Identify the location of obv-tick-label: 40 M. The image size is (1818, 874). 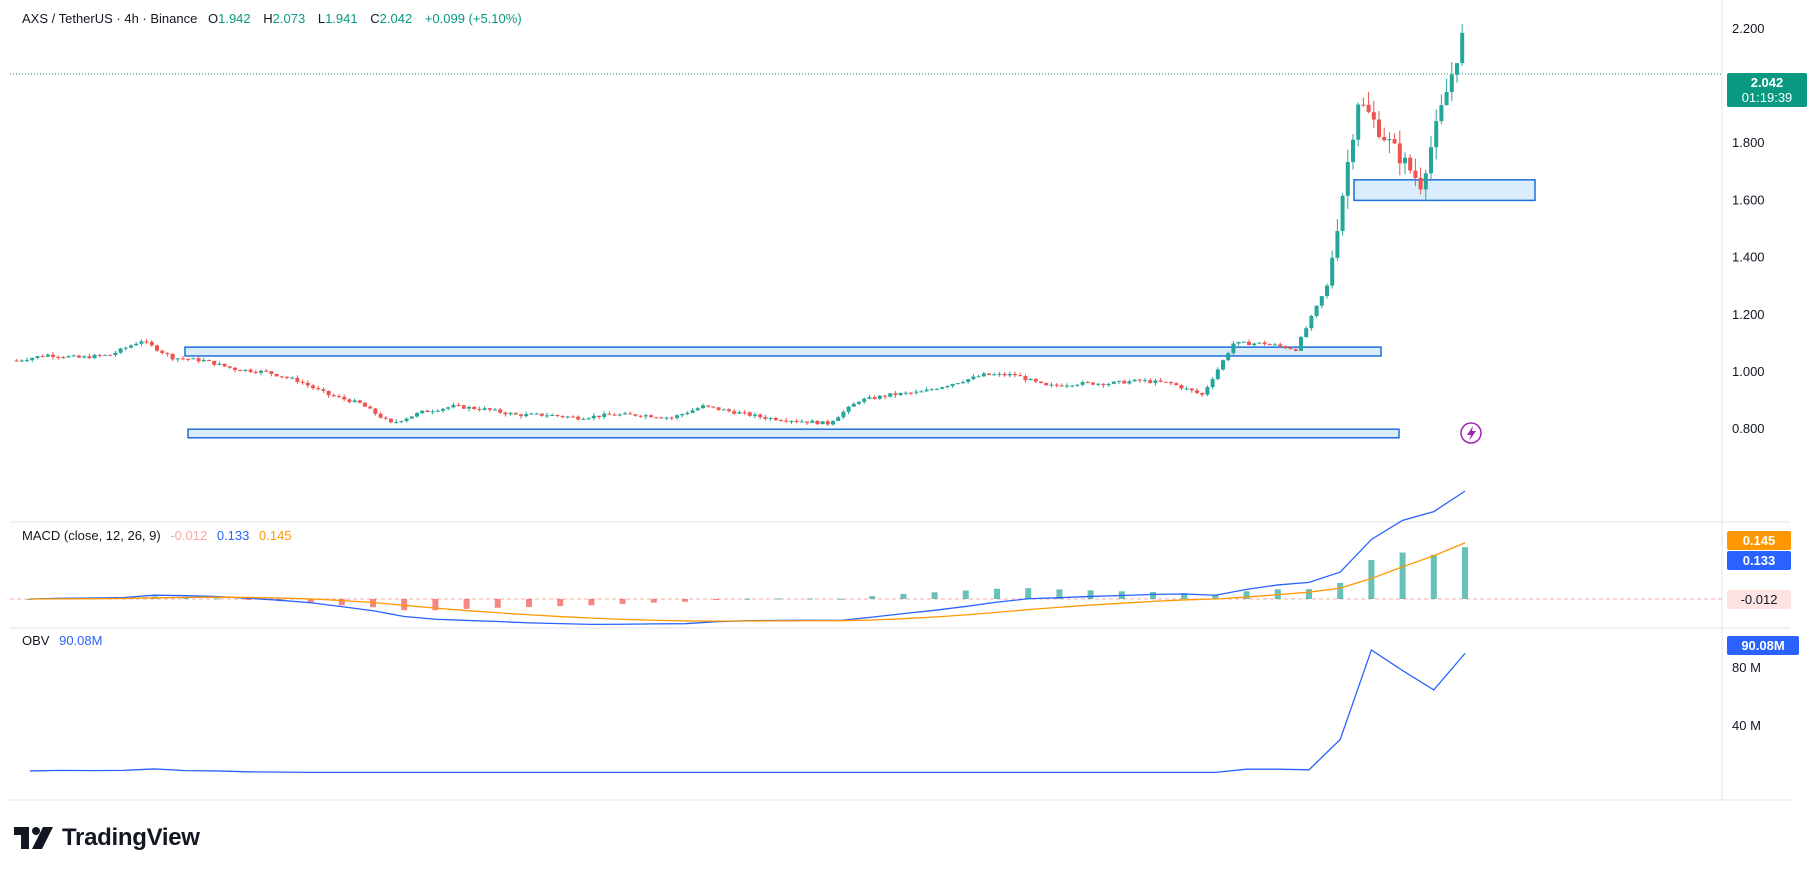
(1746, 725).